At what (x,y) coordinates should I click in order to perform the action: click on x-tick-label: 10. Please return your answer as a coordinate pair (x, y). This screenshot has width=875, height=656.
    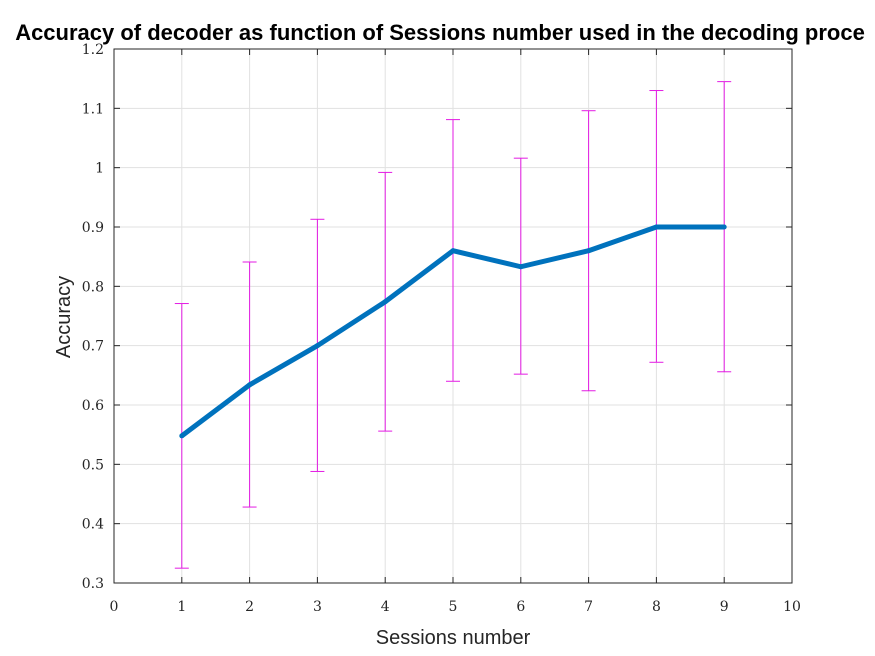
    Looking at the image, I should click on (792, 607).